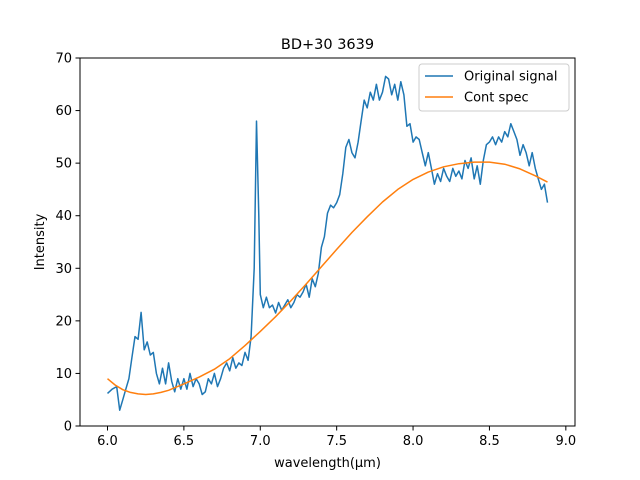  Describe the element at coordinates (68, 427) in the screenshot. I see `y-tick-label: 0` at that location.